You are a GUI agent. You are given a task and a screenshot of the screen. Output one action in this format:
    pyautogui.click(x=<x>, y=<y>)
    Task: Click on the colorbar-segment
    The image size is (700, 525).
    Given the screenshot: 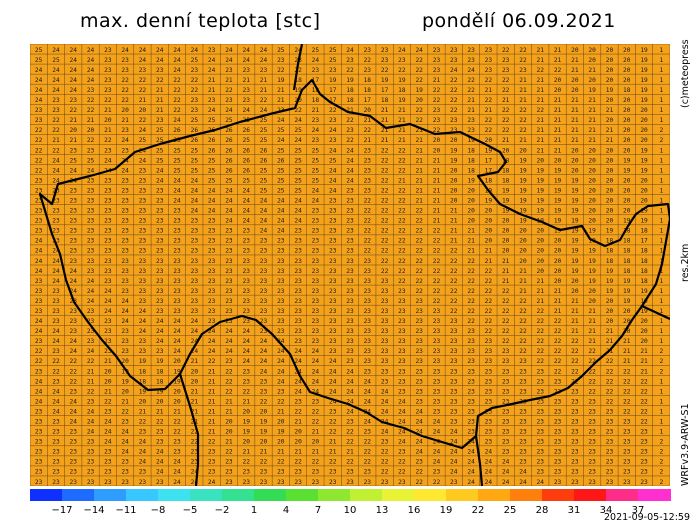 What is the action you would take?
    pyautogui.click(x=270, y=495)
    